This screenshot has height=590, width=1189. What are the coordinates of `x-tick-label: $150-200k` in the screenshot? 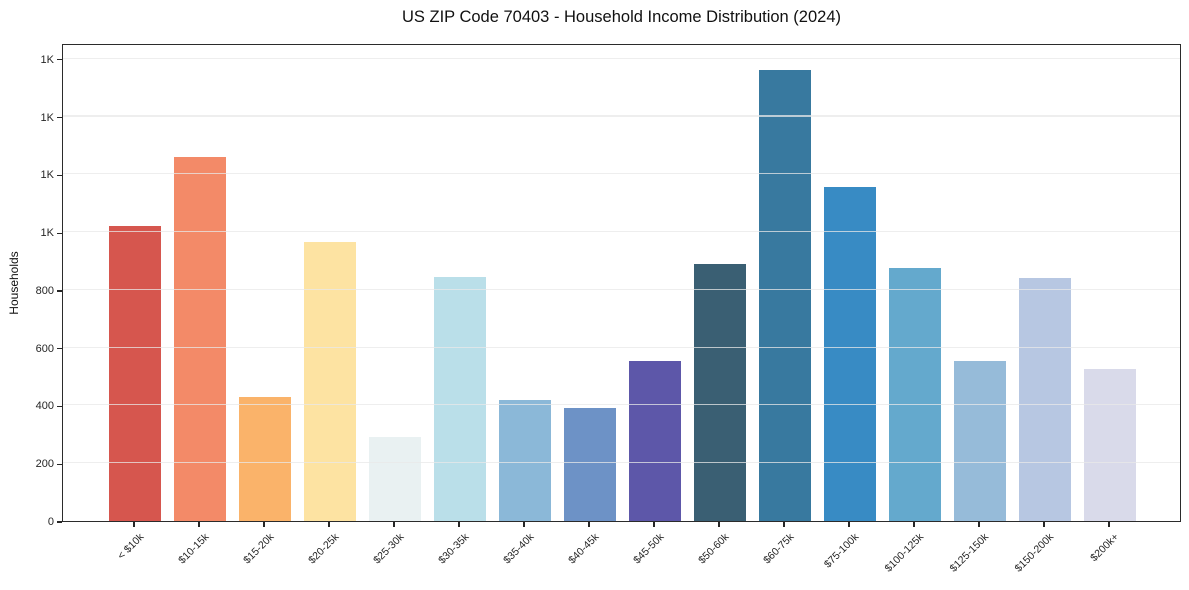 It's located at (1034, 553).